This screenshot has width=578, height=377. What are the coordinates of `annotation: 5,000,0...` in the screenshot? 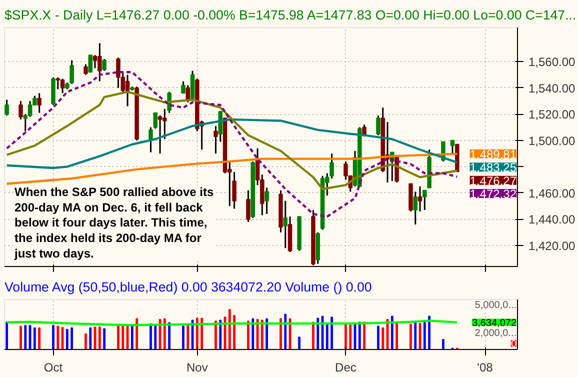 It's located at (495, 305).